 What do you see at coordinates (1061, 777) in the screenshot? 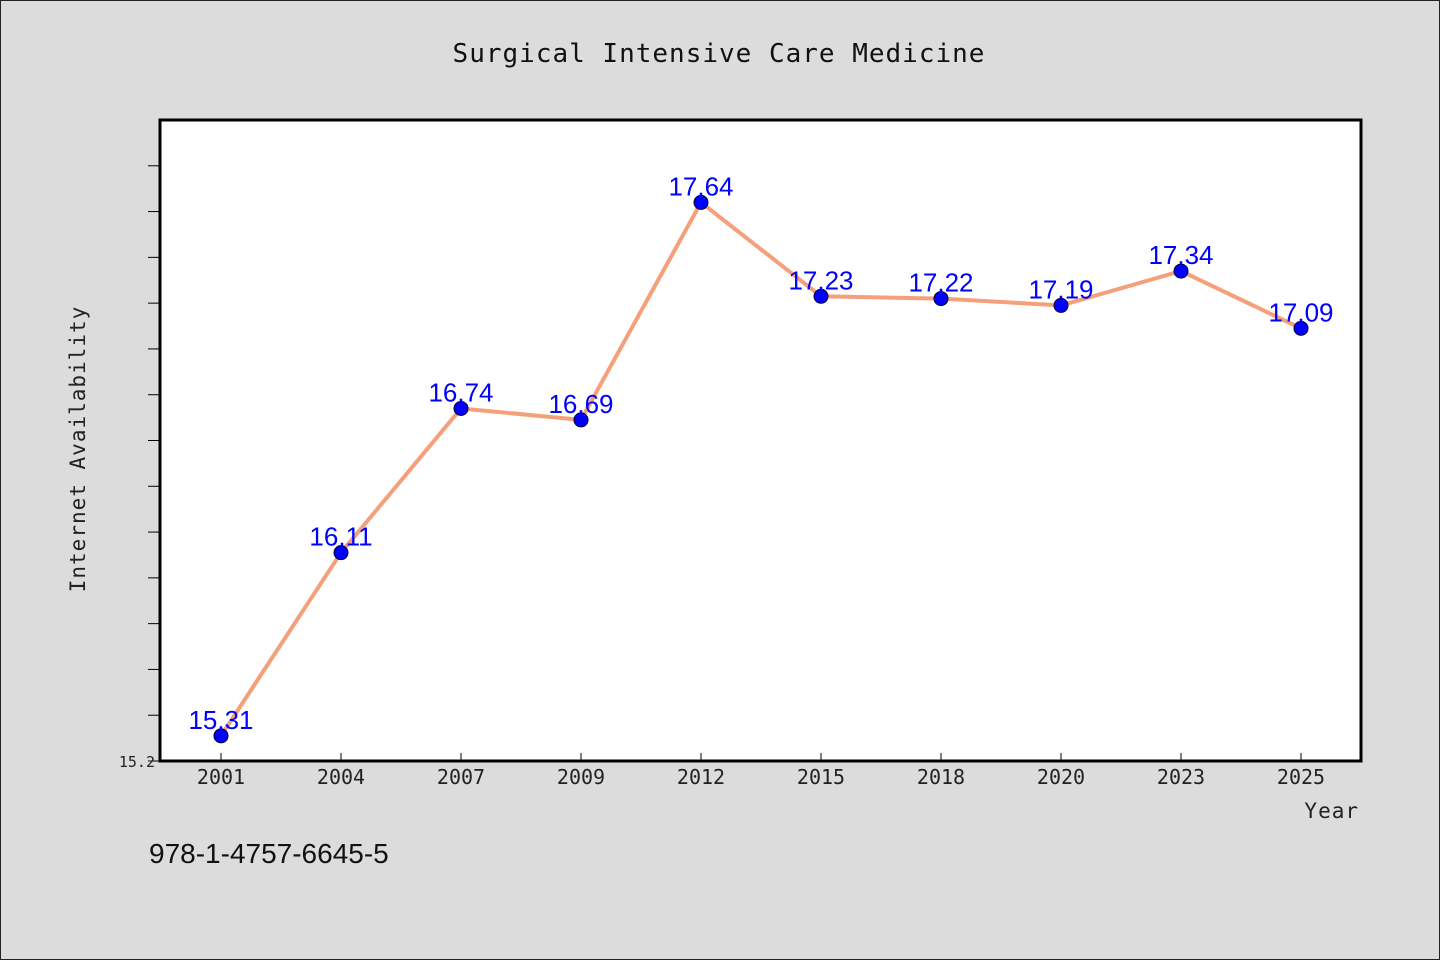
I see `x-tick-label: 2020` at bounding box center [1061, 777].